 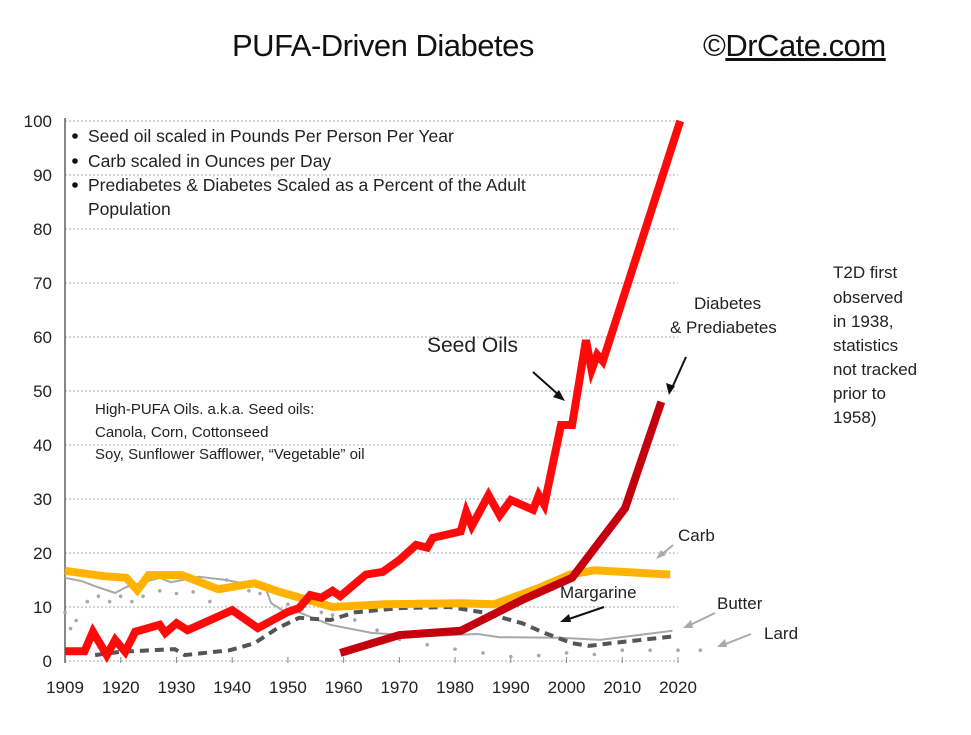 What do you see at coordinates (854, 417) in the screenshot?
I see `t2d-note-line: 1958)` at bounding box center [854, 417].